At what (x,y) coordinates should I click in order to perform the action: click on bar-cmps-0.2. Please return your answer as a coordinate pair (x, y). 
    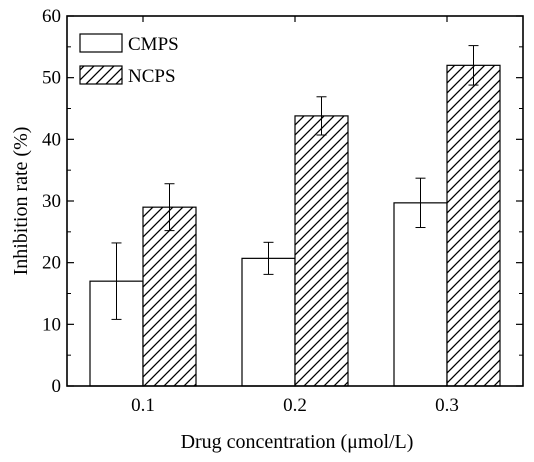
    Looking at the image, I should click on (268, 322).